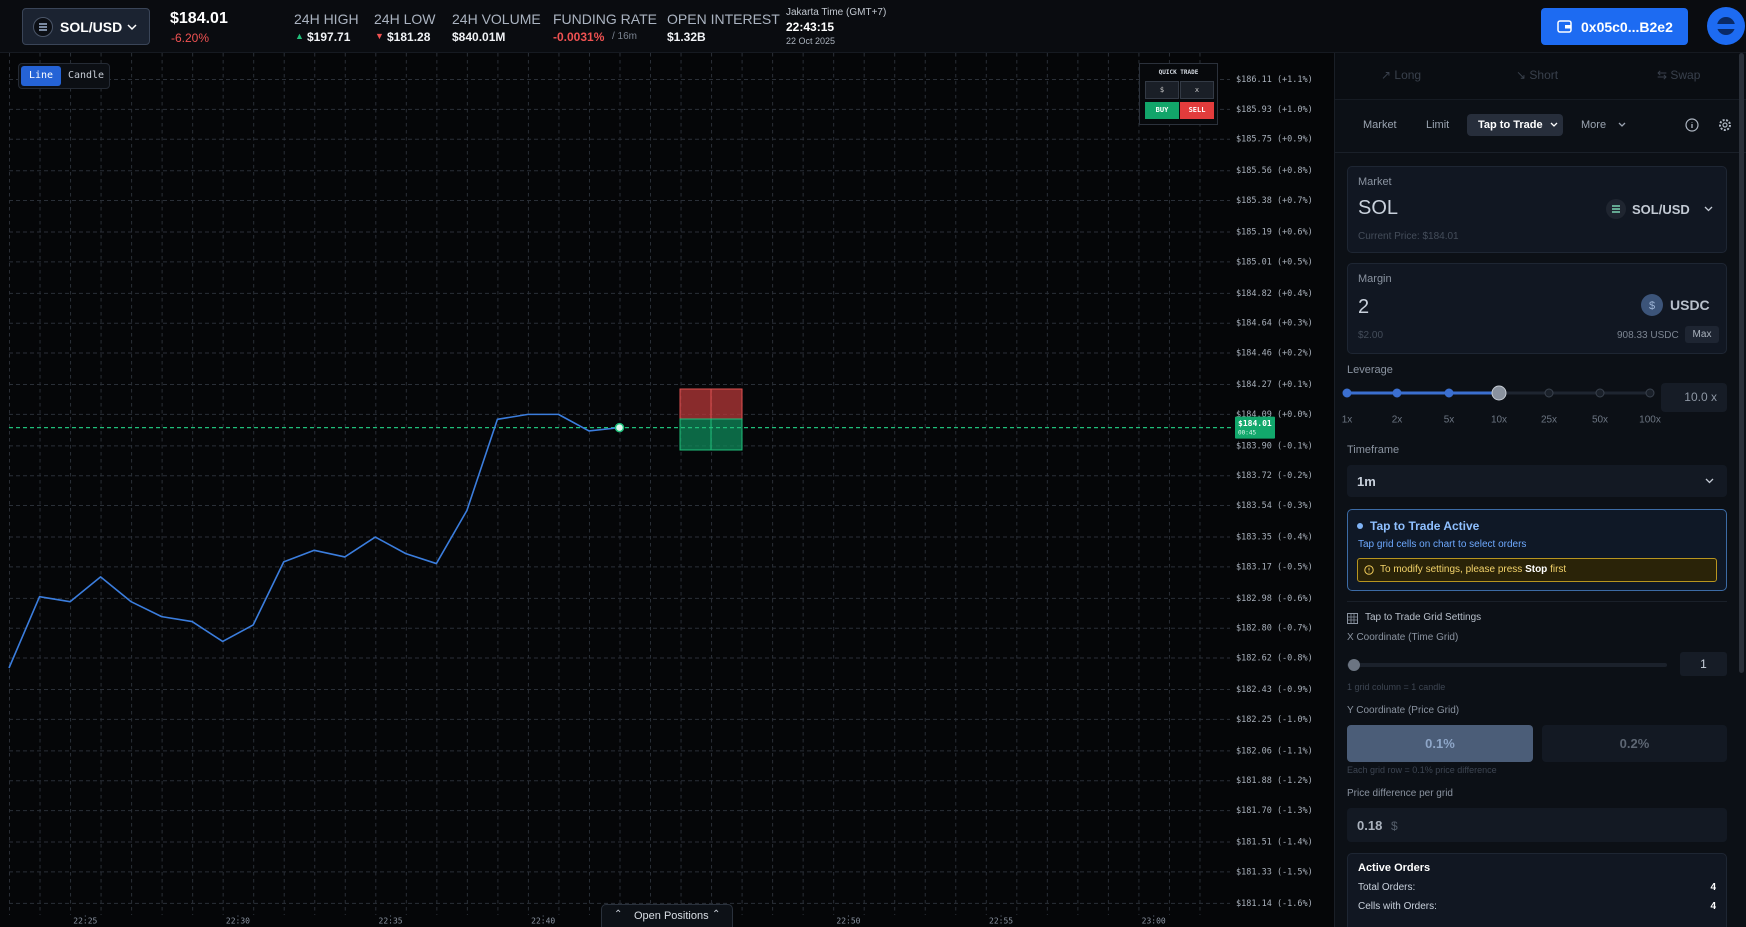 The height and width of the screenshot is (927, 1746). I want to click on time-zone: Jakarta Time (GMT+7), so click(836, 12).